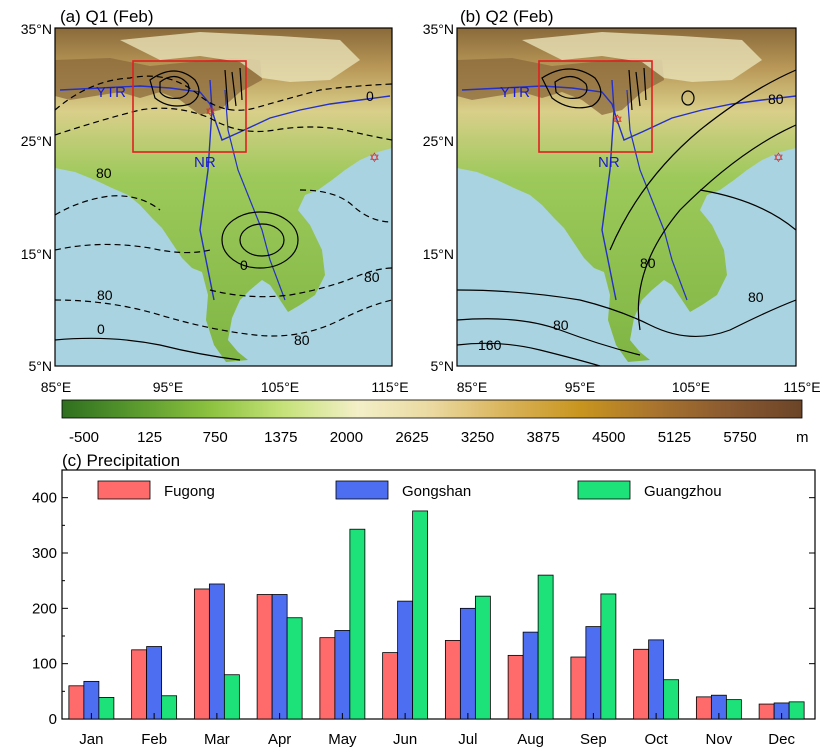  What do you see at coordinates (217, 739) in the screenshot?
I see `x-tick-label: Mar` at bounding box center [217, 739].